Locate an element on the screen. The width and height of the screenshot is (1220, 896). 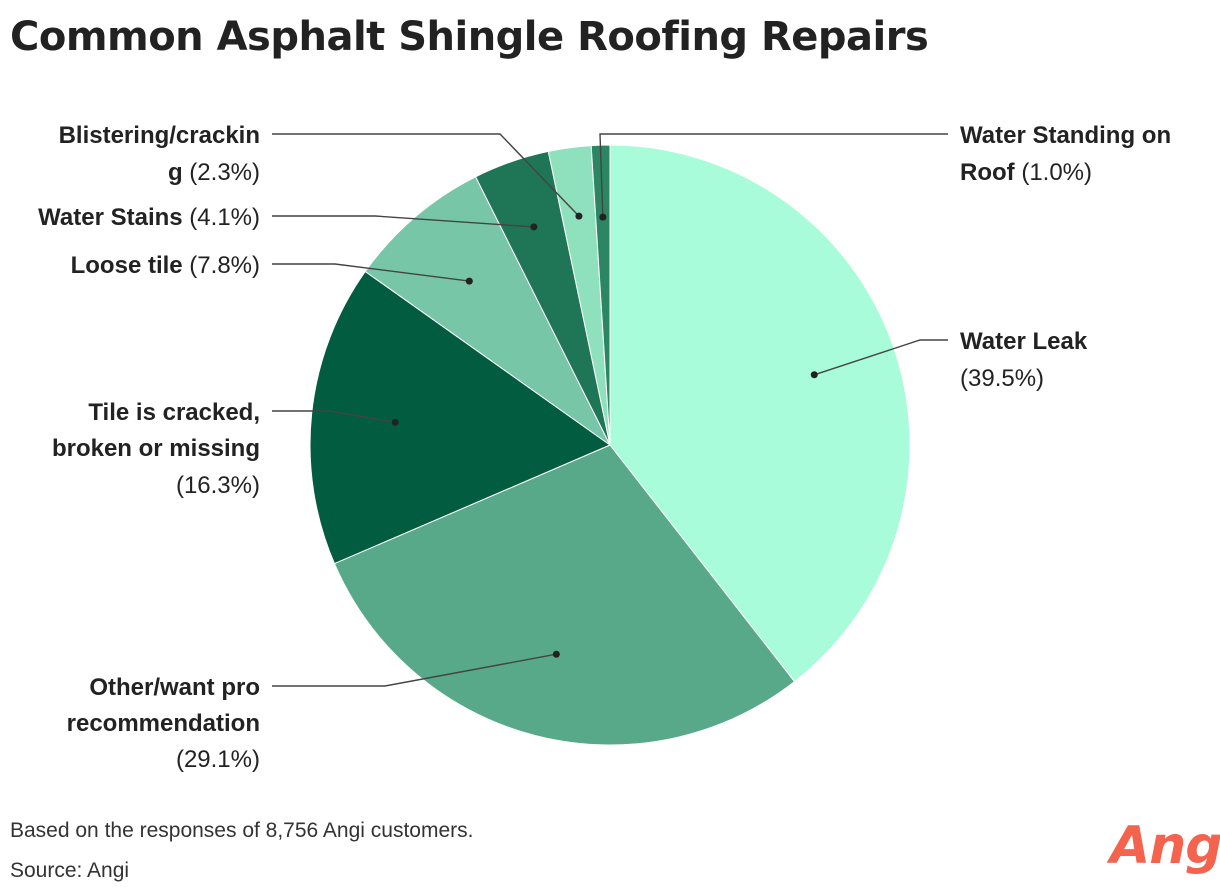
slice-label-loose-tile: Loose tile (7.8%) is located at coordinates (165, 265).